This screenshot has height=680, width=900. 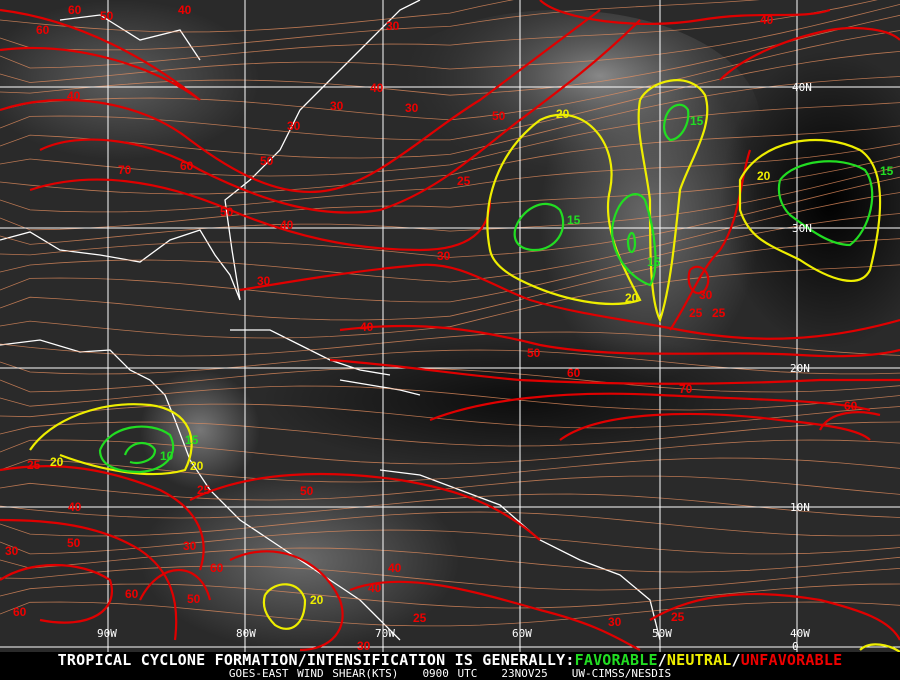 What do you see at coordinates (802, 87) in the screenshot?
I see `lat-label: 40N` at bounding box center [802, 87].